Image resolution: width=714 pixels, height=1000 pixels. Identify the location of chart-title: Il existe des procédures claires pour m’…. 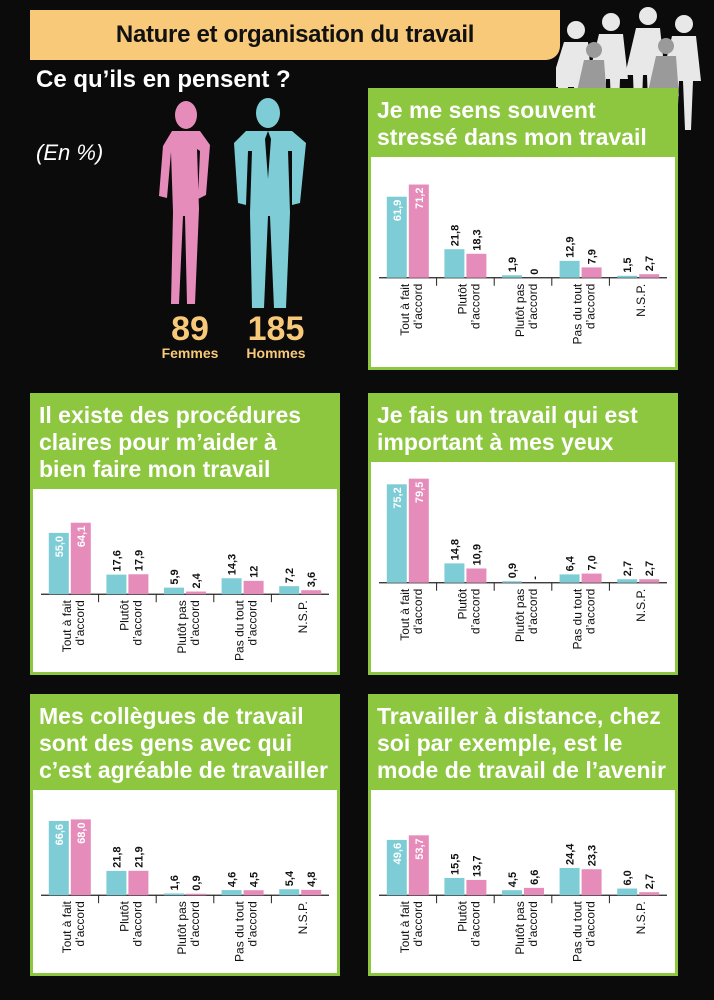
(185, 442).